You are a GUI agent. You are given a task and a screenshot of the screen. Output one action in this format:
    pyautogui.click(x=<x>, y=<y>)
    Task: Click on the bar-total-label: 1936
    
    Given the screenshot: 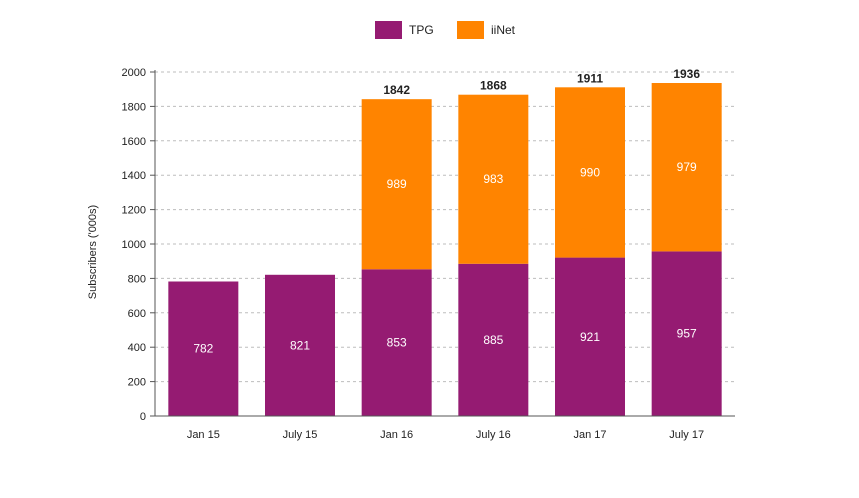 What is the action you would take?
    pyautogui.click(x=686, y=74)
    